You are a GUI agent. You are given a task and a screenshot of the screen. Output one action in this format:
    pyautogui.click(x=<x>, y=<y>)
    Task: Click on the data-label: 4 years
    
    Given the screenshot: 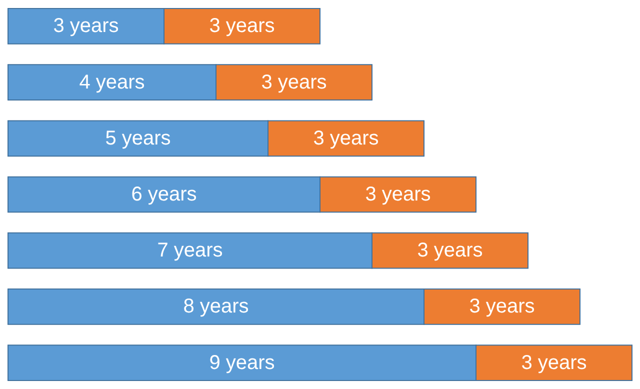 What is the action you would take?
    pyautogui.click(x=112, y=82)
    